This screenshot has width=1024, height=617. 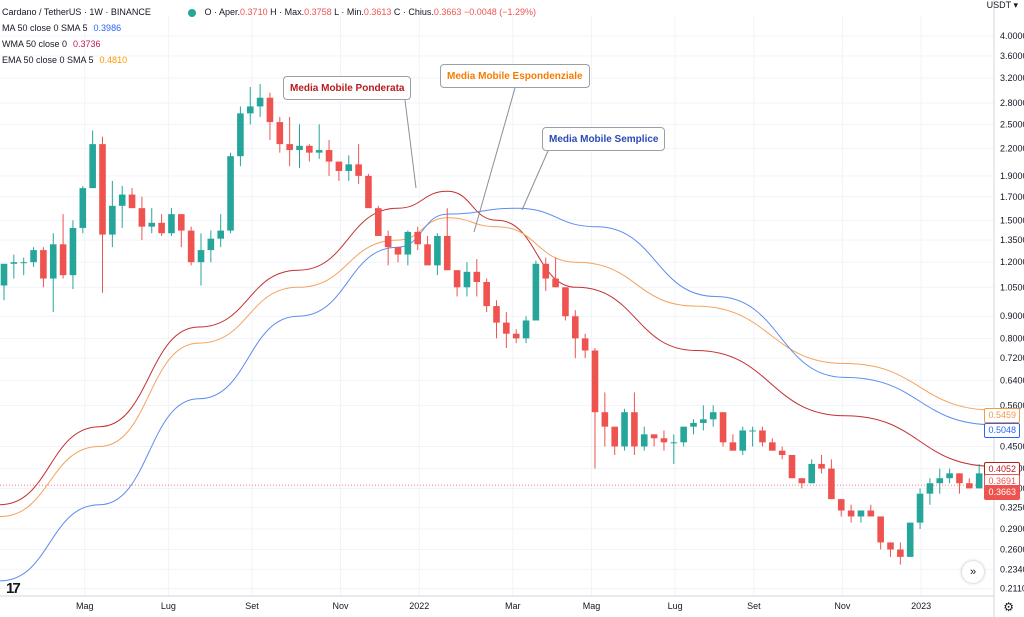 What do you see at coordinates (377, 12) in the screenshot?
I see `low-value: 0.3613` at bounding box center [377, 12].